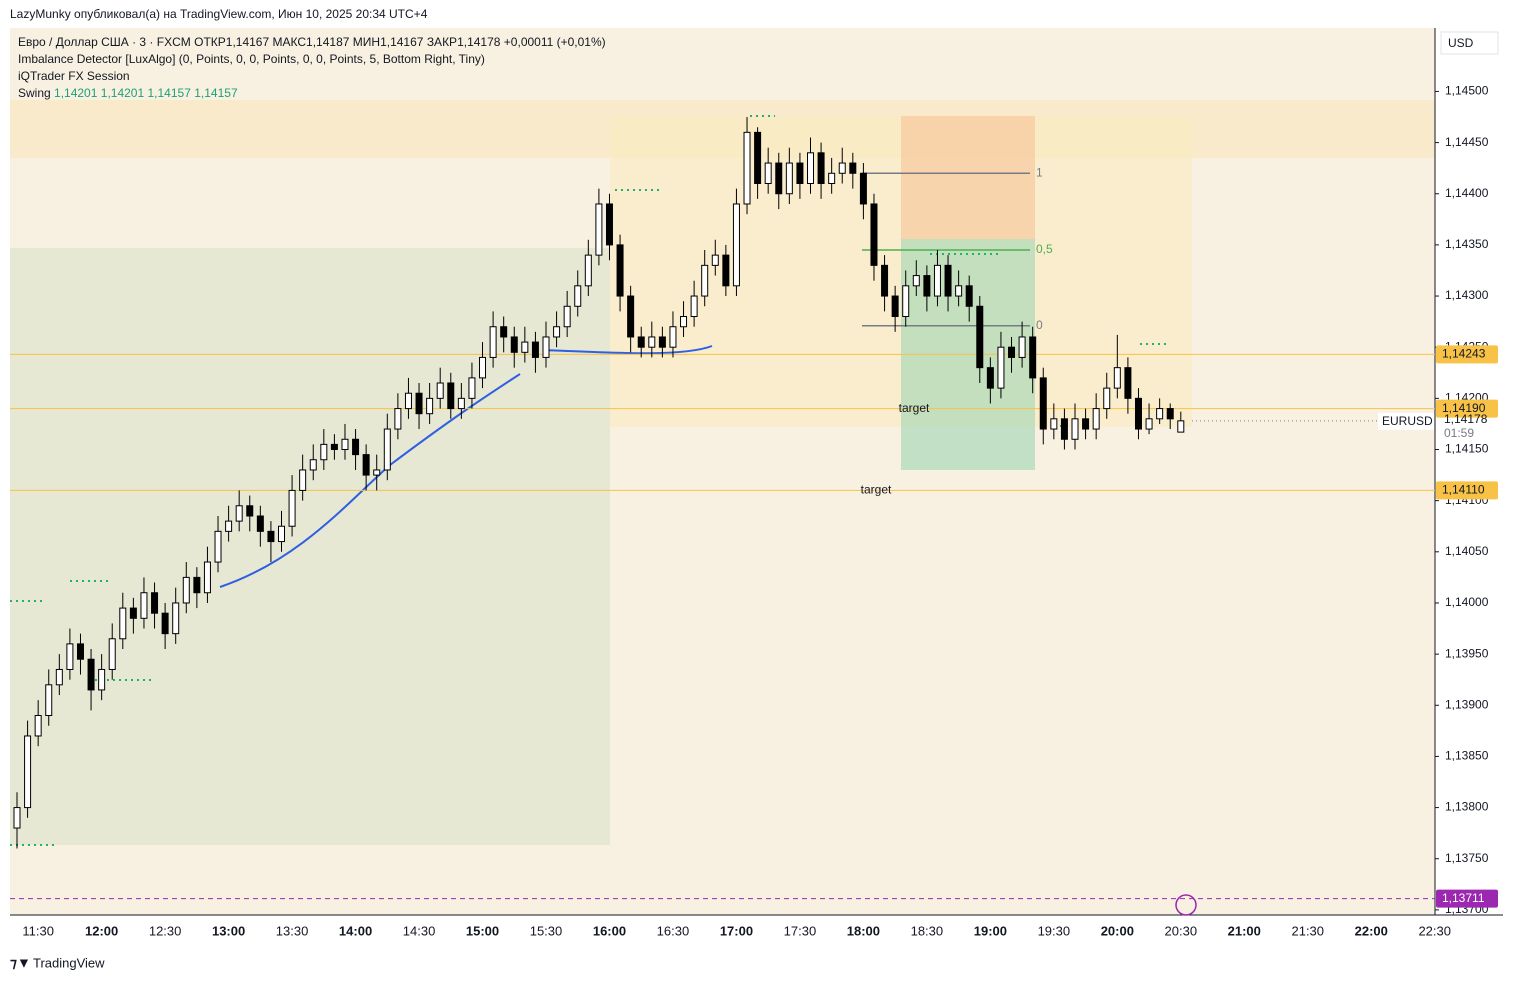  I want to click on x-tick-label: 19:30, so click(1054, 930).